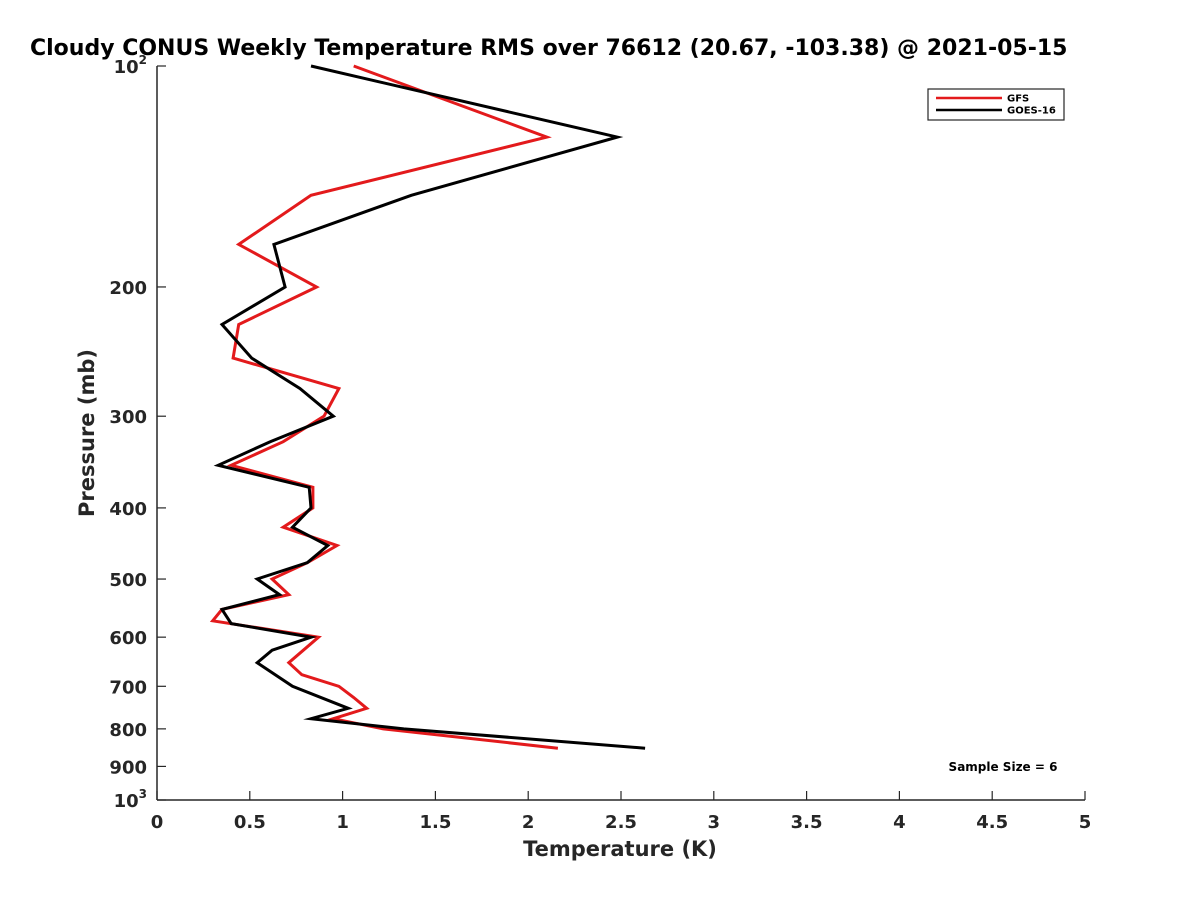  I want to click on y-tick-label: 700, so click(128, 687).